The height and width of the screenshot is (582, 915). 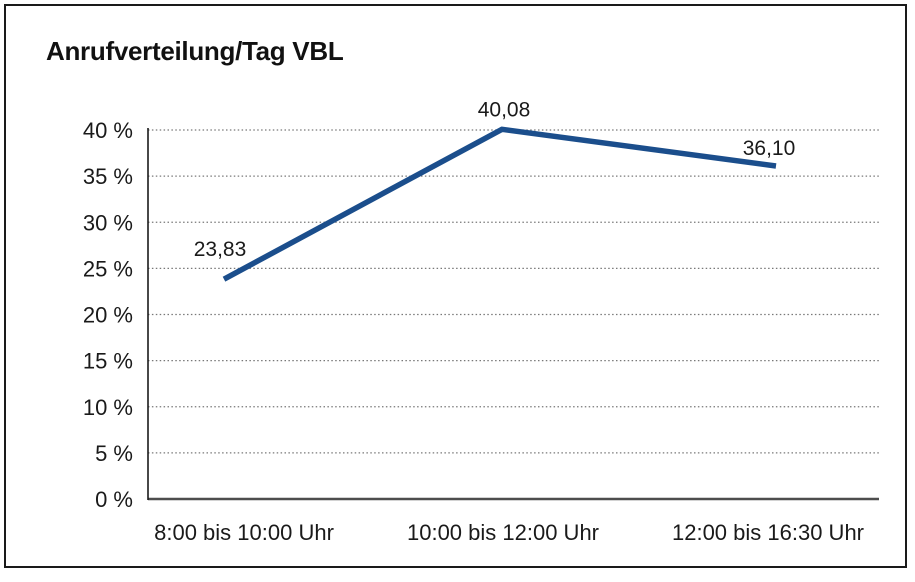 I want to click on y-tick-label: 25 %, so click(x=108, y=268).